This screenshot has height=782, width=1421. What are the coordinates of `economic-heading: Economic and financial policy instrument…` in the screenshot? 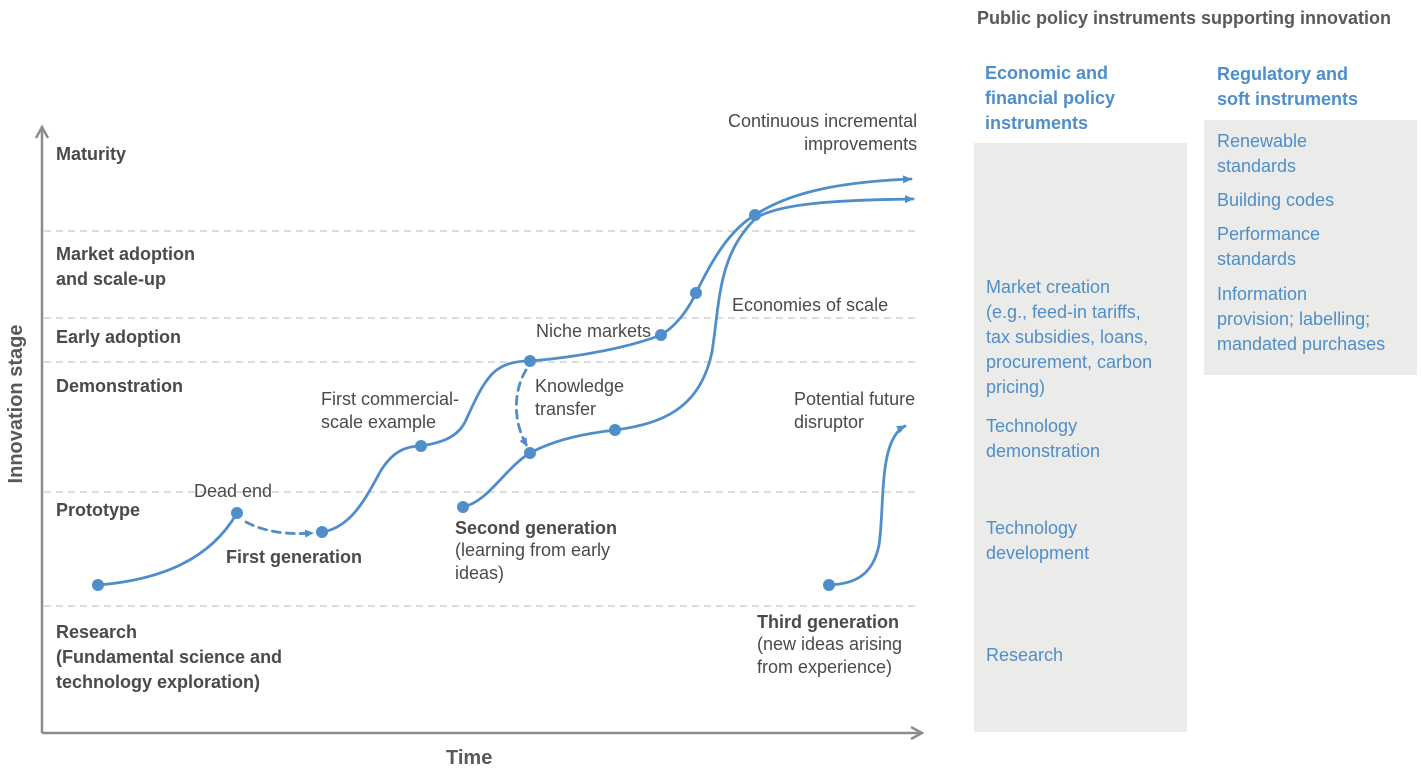 It's located at (1050, 98).